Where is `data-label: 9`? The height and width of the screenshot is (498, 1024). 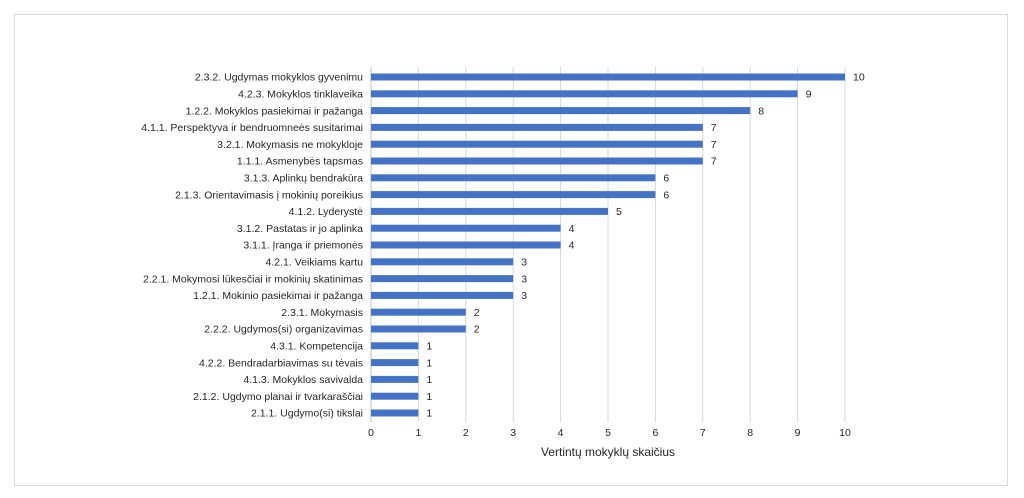
data-label: 9 is located at coordinates (809, 95).